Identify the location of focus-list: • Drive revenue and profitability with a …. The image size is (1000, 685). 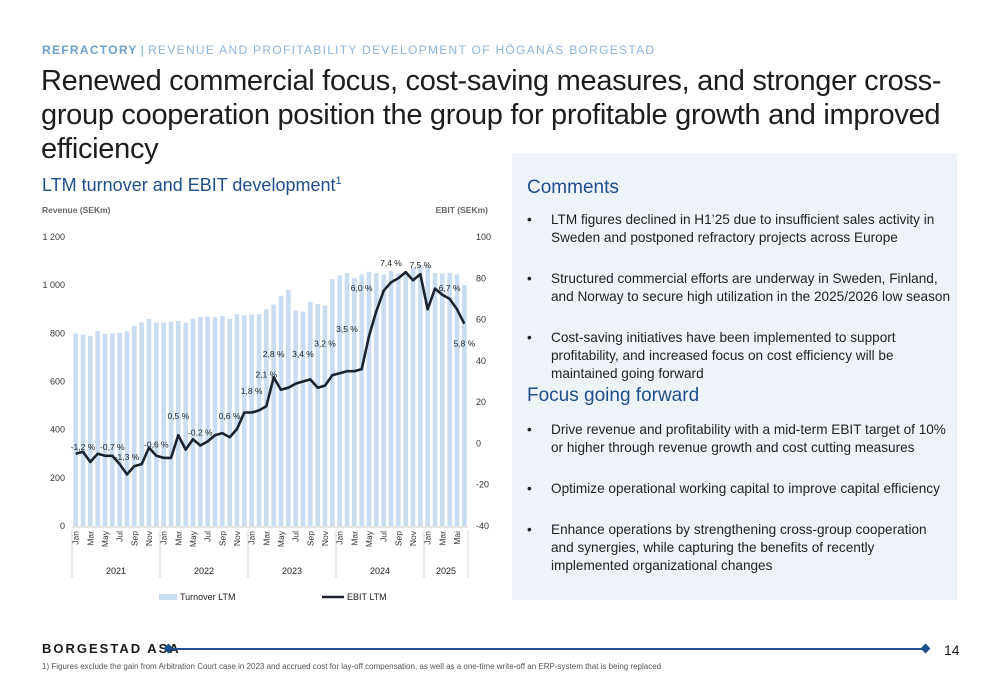
(739, 498).